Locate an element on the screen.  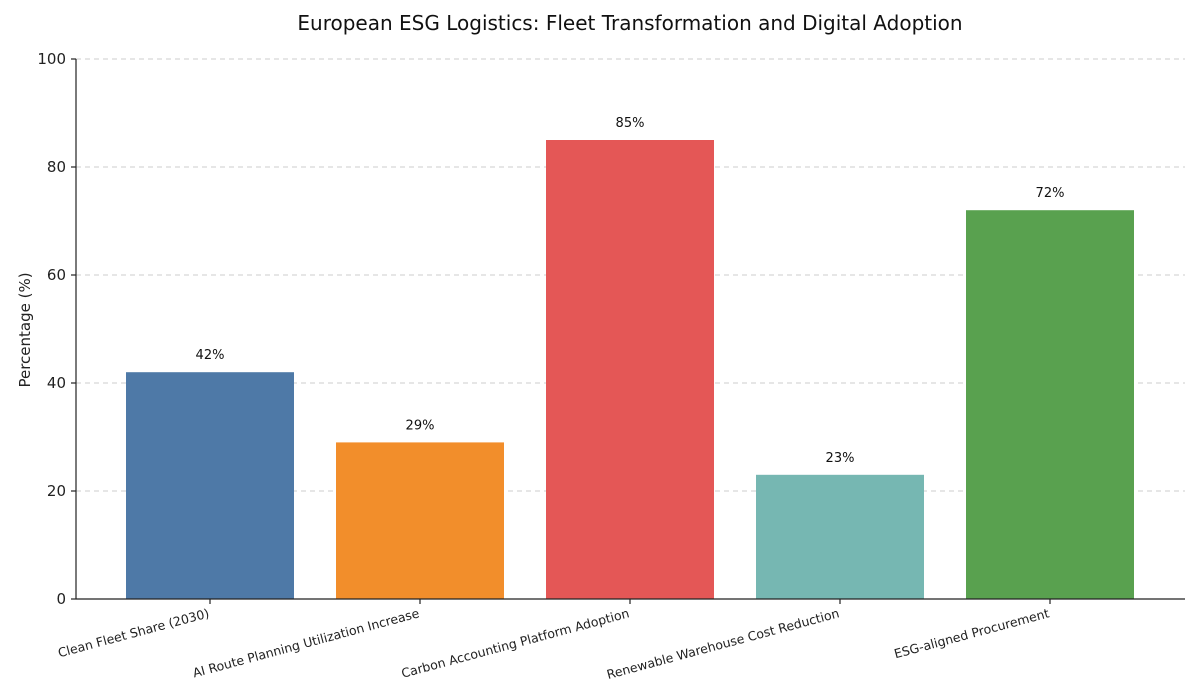
bar-data-label: 85% is located at coordinates (630, 123).